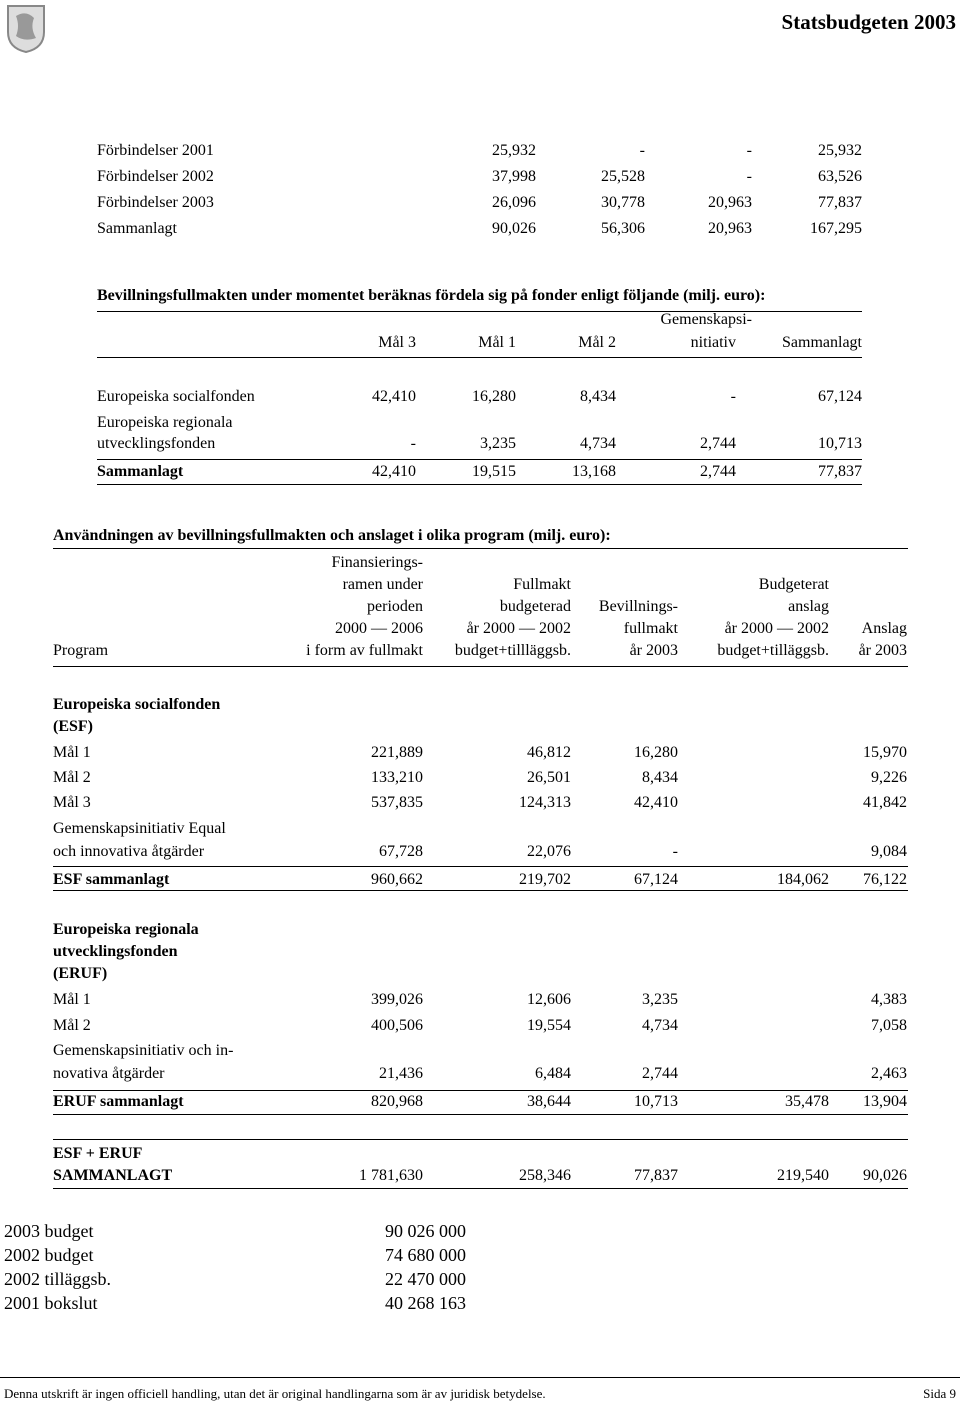  What do you see at coordinates (26, 29) in the screenshot?
I see `logo` at bounding box center [26, 29].